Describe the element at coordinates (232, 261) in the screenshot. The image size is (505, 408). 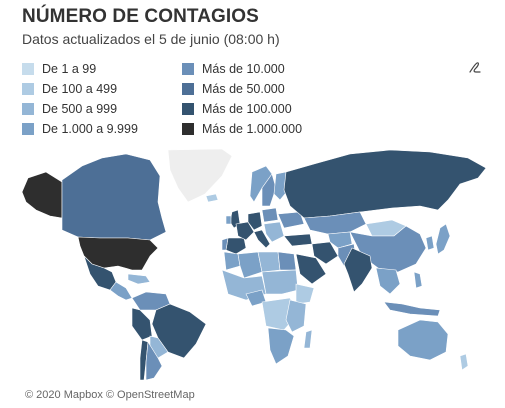
I see `morocco` at that location.